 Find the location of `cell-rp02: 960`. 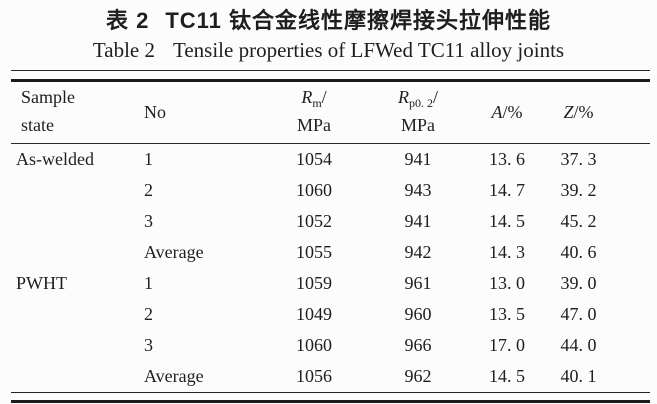

cell-rp02: 960 is located at coordinates (418, 314).